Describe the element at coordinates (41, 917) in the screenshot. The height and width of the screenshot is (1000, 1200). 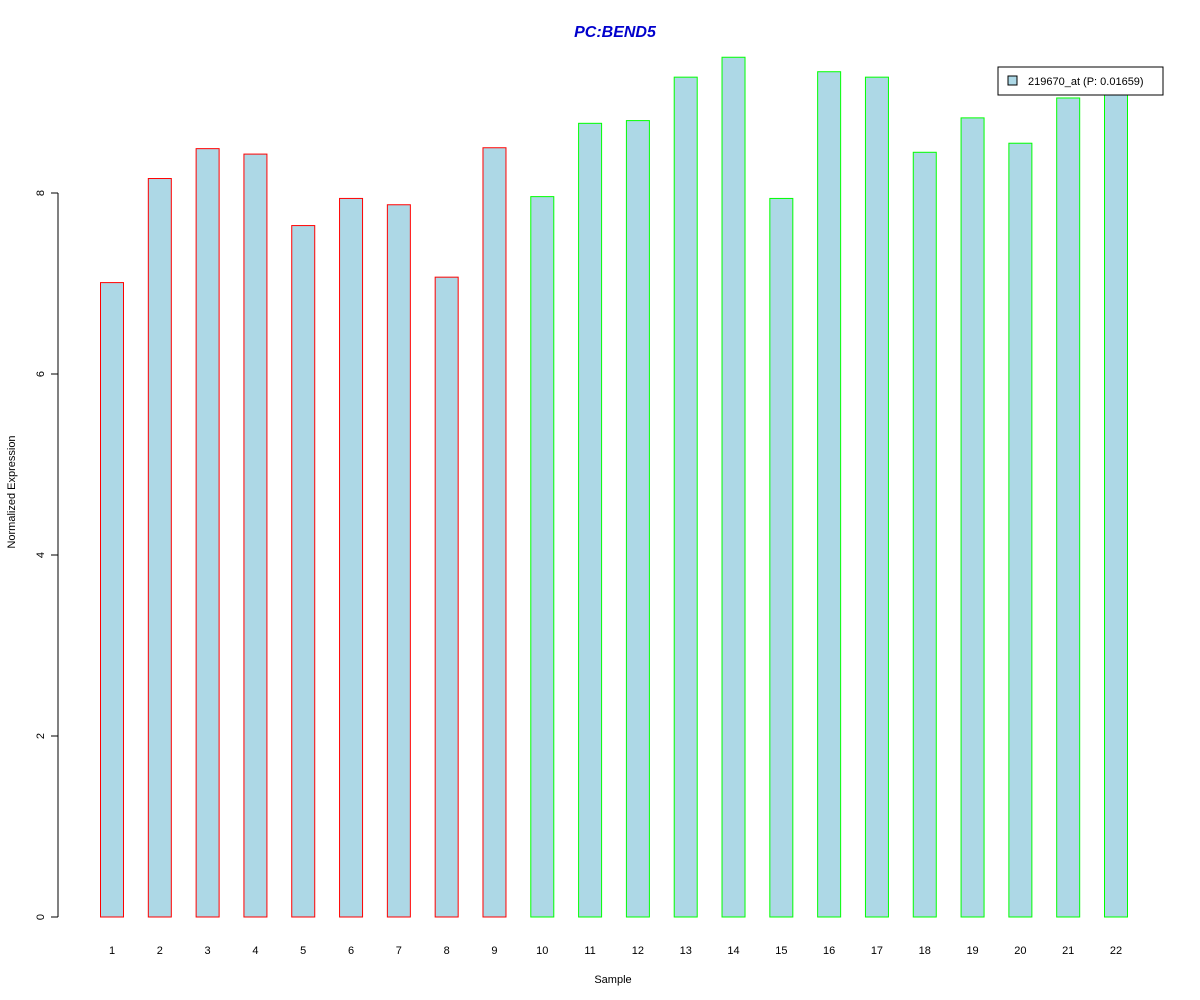
I see `y-axis-tick-label: 0` at that location.